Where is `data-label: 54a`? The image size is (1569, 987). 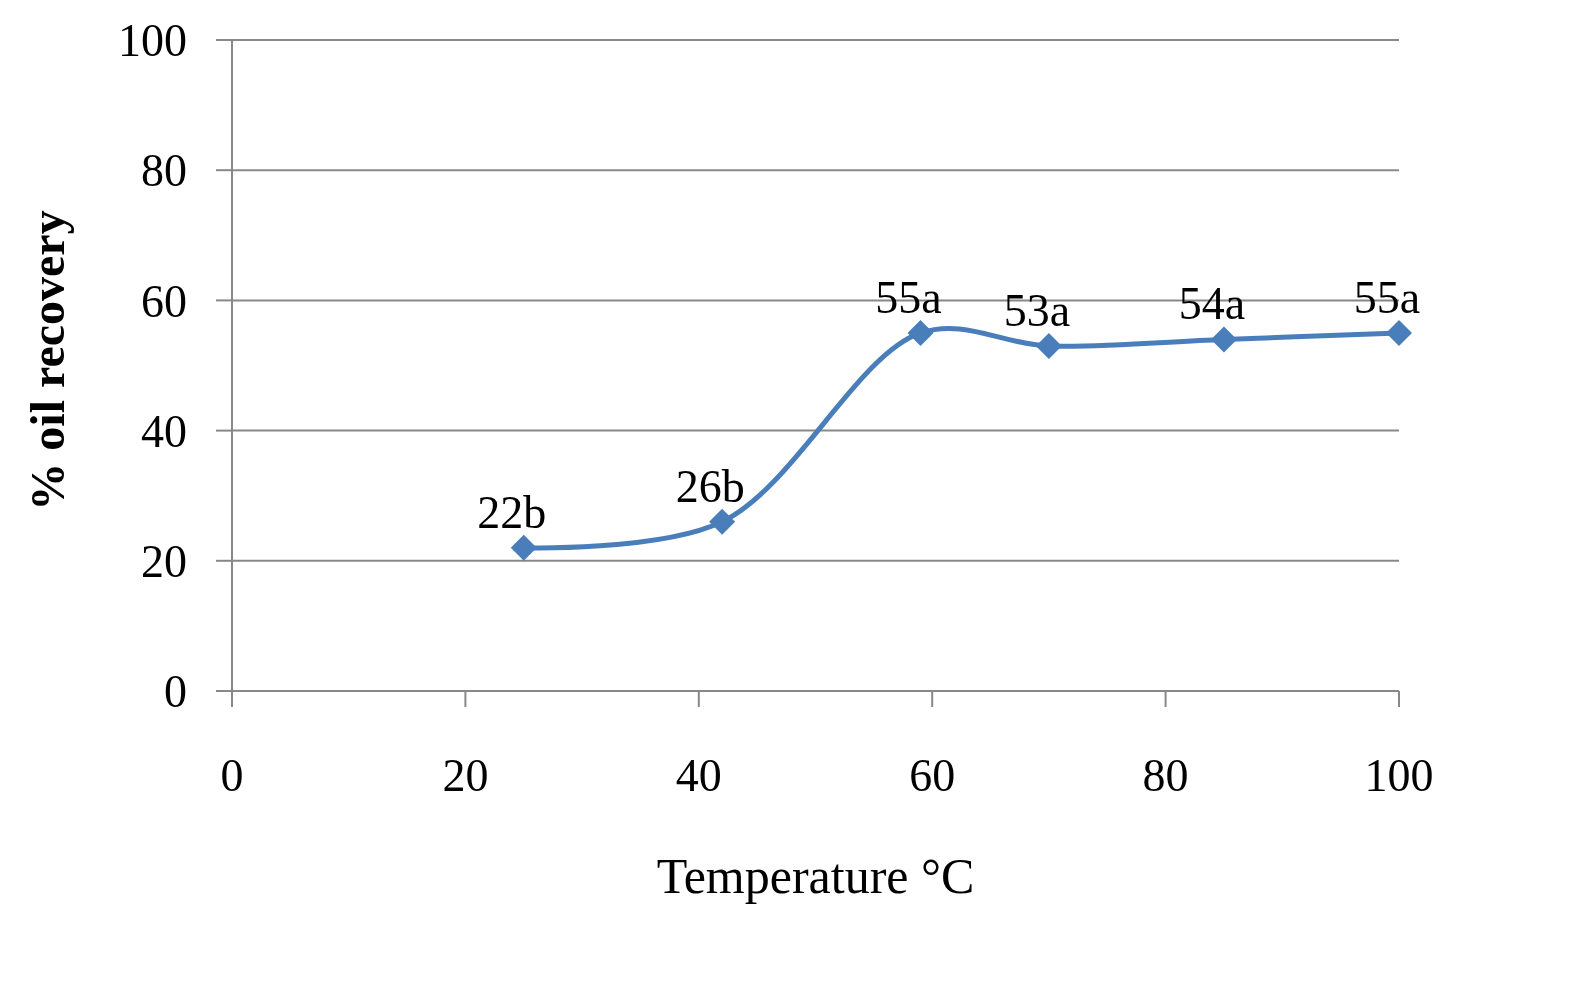 data-label: 54a is located at coordinates (1212, 304).